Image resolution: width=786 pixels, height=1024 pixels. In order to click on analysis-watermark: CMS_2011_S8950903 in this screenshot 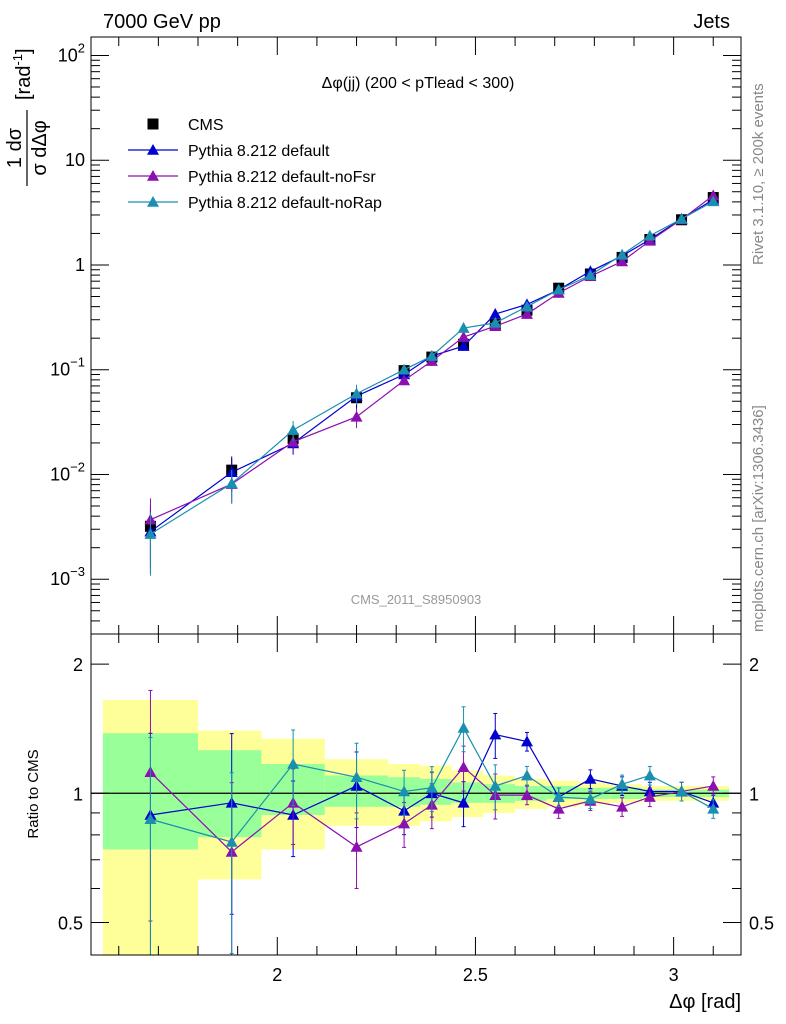, I will do `click(416, 599)`.